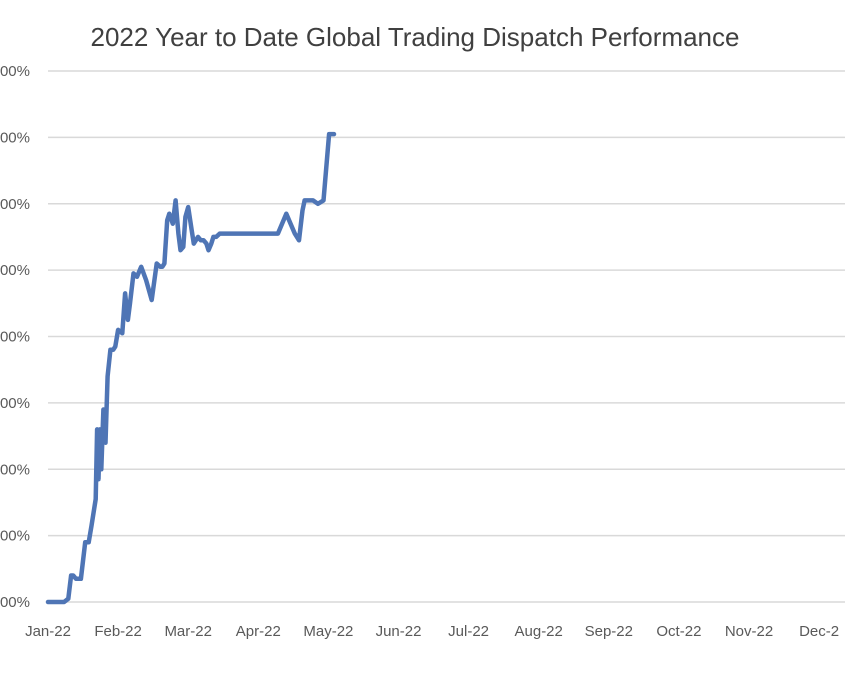  What do you see at coordinates (819, 631) in the screenshot?
I see `x-tick-label: Dec-2` at bounding box center [819, 631].